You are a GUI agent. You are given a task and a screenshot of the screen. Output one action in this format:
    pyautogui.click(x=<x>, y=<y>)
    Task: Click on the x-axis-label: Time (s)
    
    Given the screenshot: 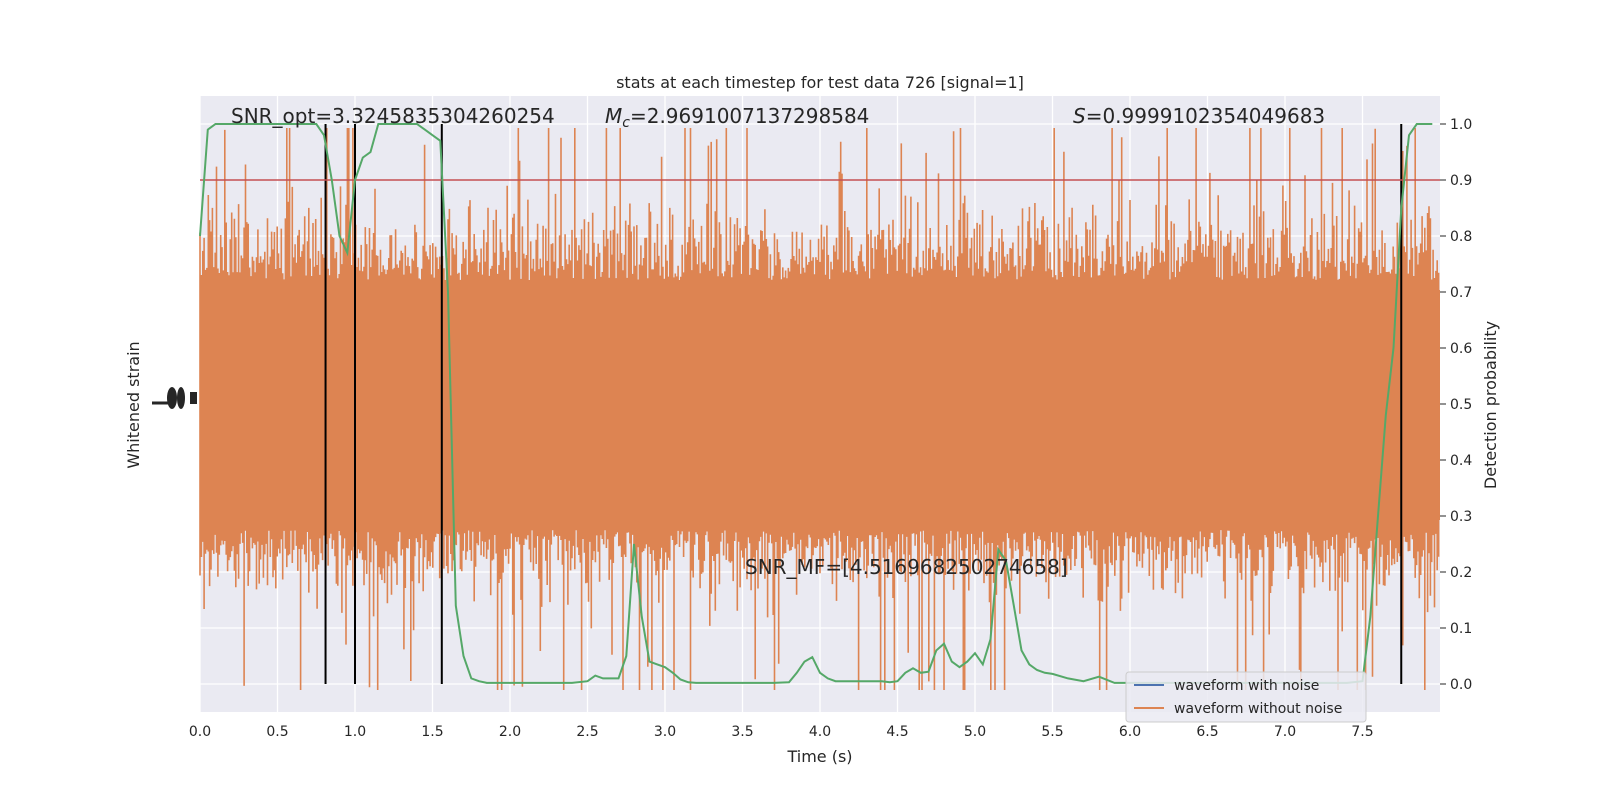 What is the action you would take?
    pyautogui.click(x=819, y=756)
    